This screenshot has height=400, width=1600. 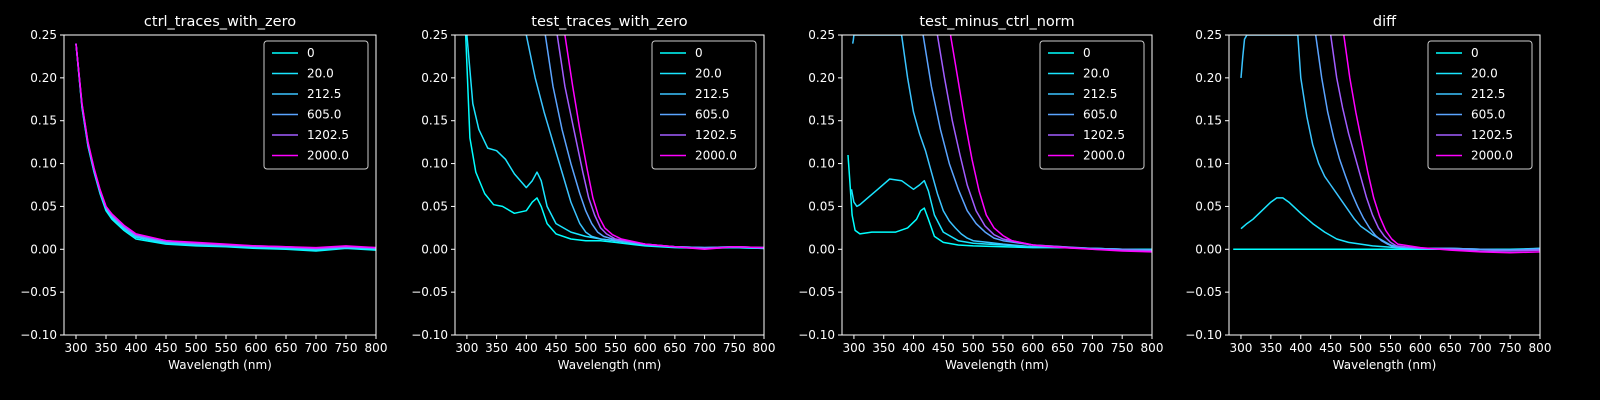 What do you see at coordinates (712, 94) in the screenshot?
I see `legend-label: 212.5` at bounding box center [712, 94].